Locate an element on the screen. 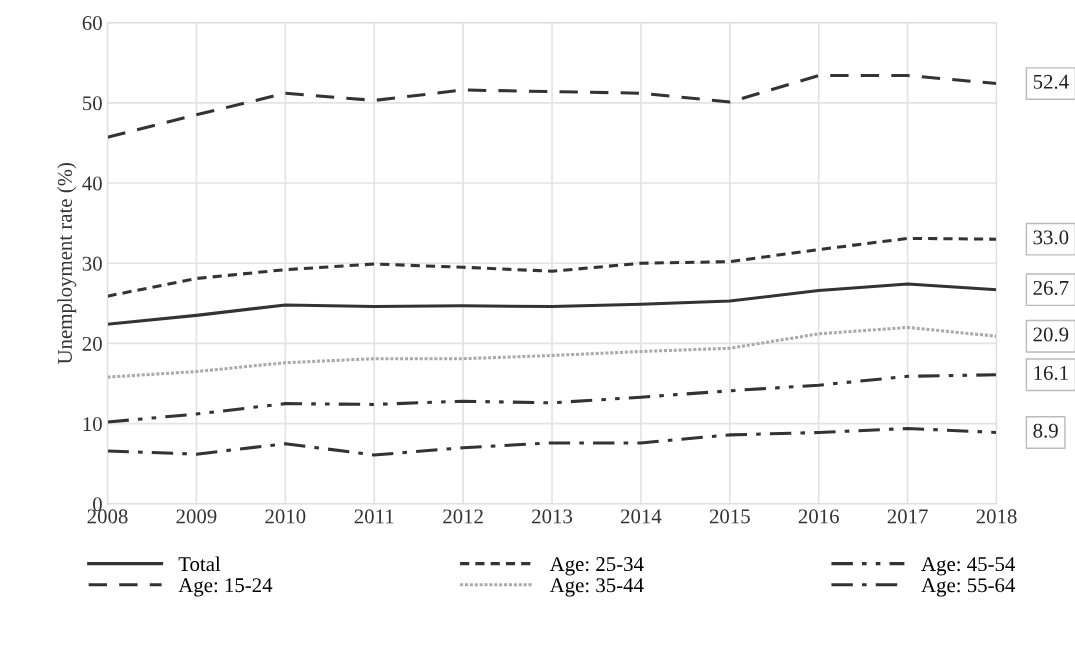 The image size is (1075, 646). legend-label: Age: 45-54 is located at coordinates (968, 566).